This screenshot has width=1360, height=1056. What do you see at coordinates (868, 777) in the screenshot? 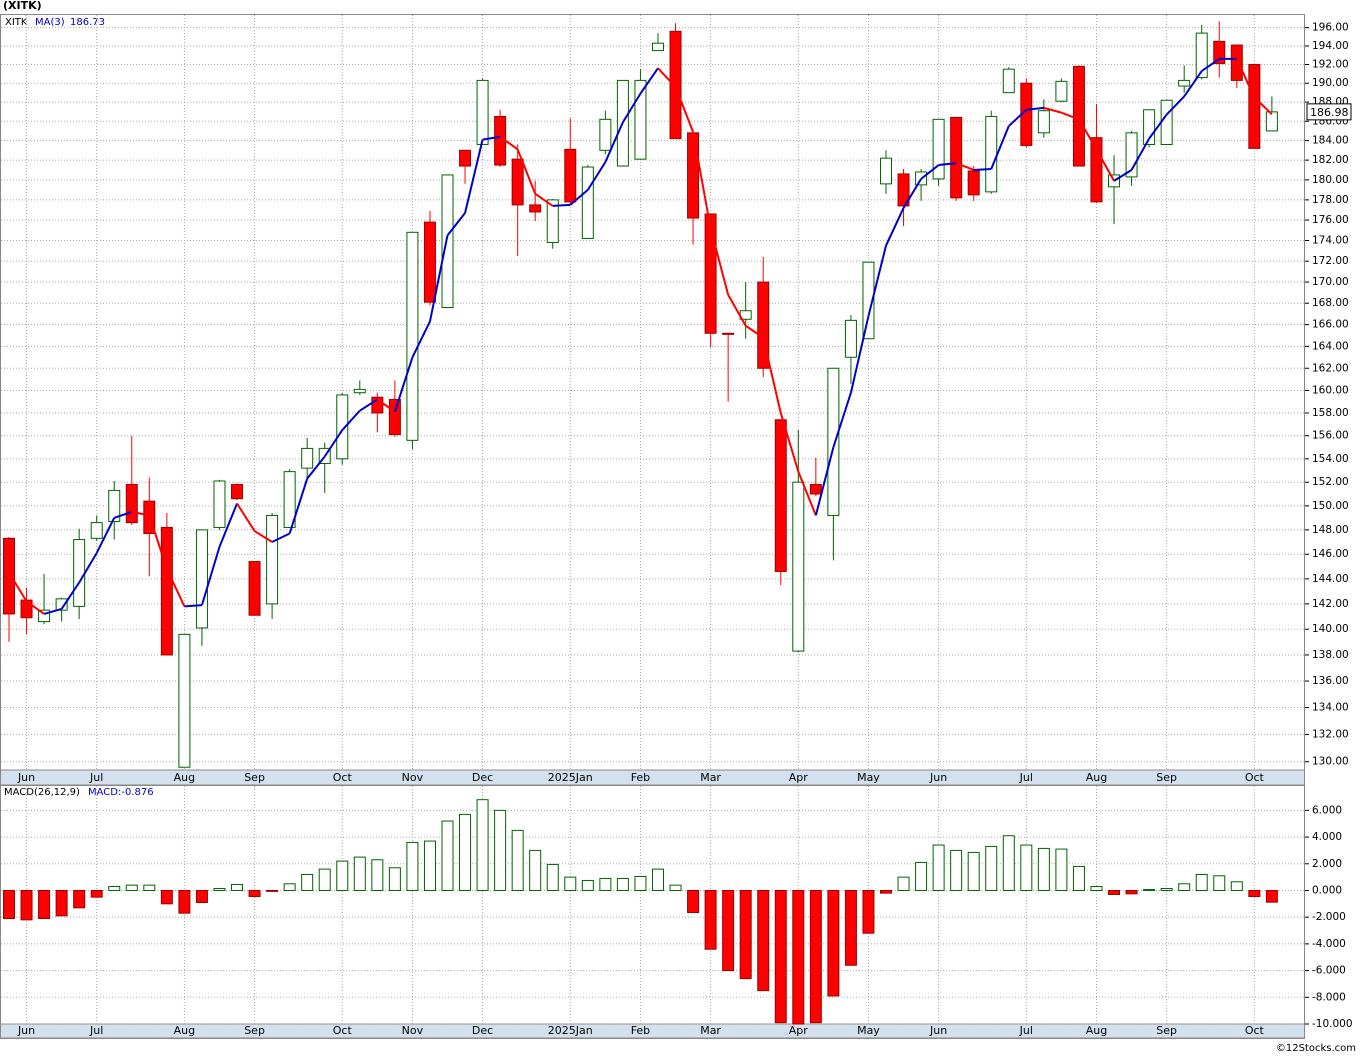
I see `x-tick-label: May` at bounding box center [868, 777].